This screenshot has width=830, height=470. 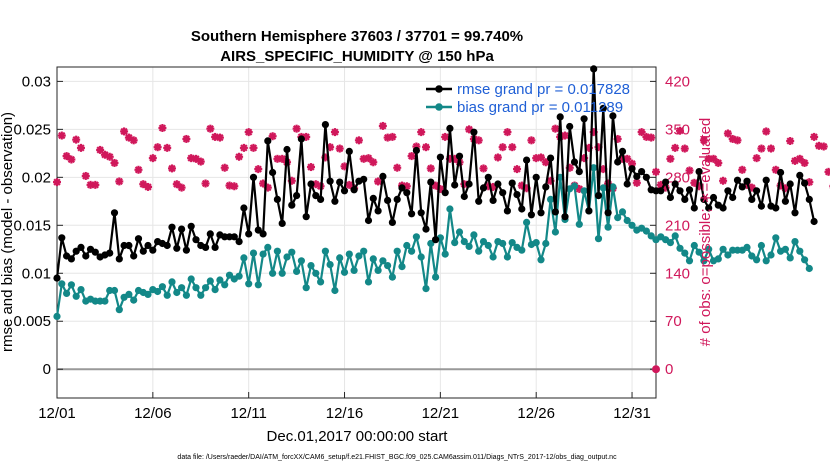 What do you see at coordinates (705, 232) in the screenshot?
I see `y2-axis-label: # of obs: o=possible; ∗=evaluated` at bounding box center [705, 232].